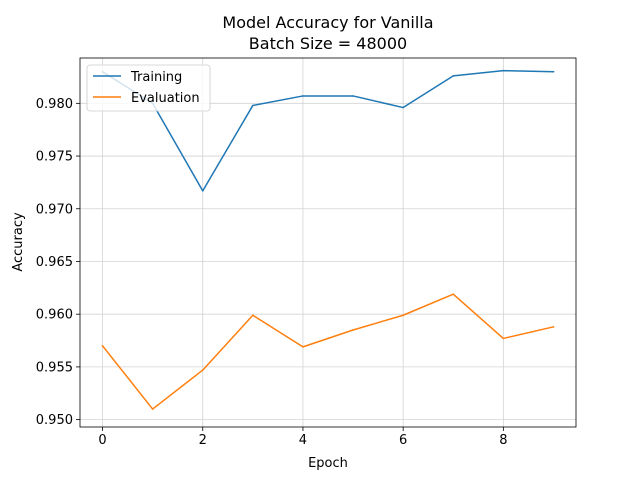 The image size is (640, 480). I want to click on legend-label-evaluation: Evaluation, so click(165, 98).